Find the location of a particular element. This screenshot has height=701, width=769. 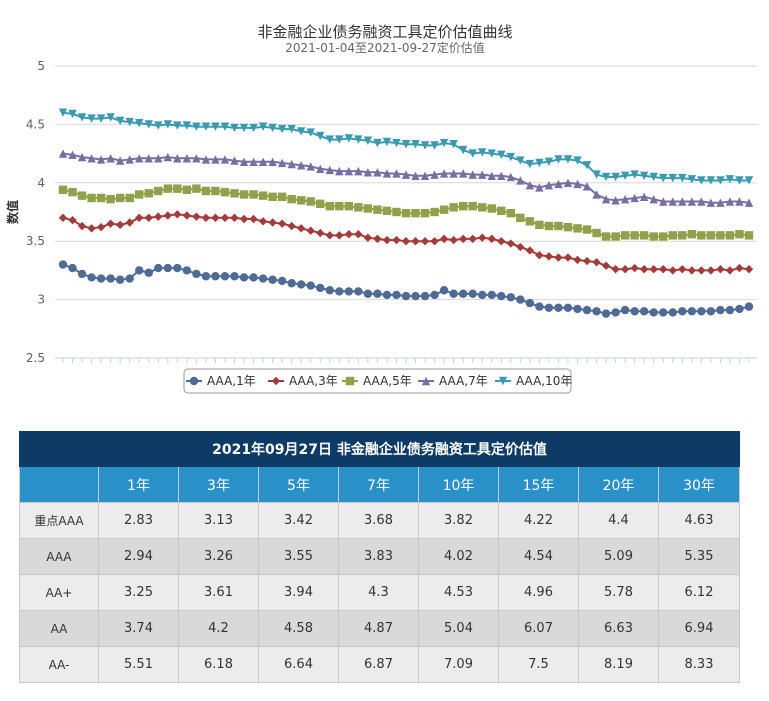

column-header: 10年 is located at coordinates (458, 484).